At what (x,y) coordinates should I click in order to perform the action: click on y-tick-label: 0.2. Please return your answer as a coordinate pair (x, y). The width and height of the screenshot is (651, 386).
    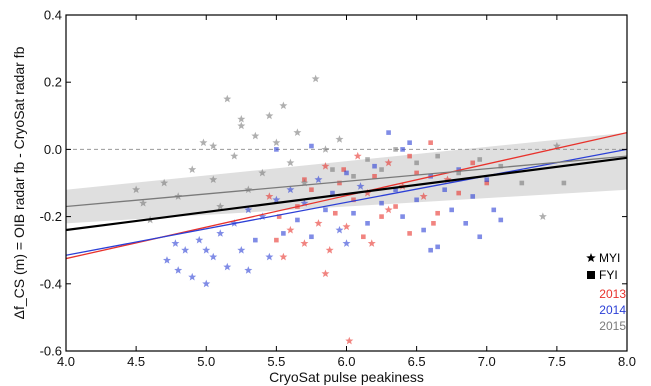
    Looking at the image, I should click on (53, 82).